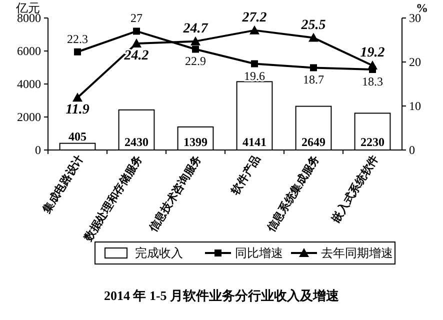 The width and height of the screenshot is (443, 320). What do you see at coordinates (259, 253) in the screenshot?
I see `legend-label: 同比增速` at bounding box center [259, 253].